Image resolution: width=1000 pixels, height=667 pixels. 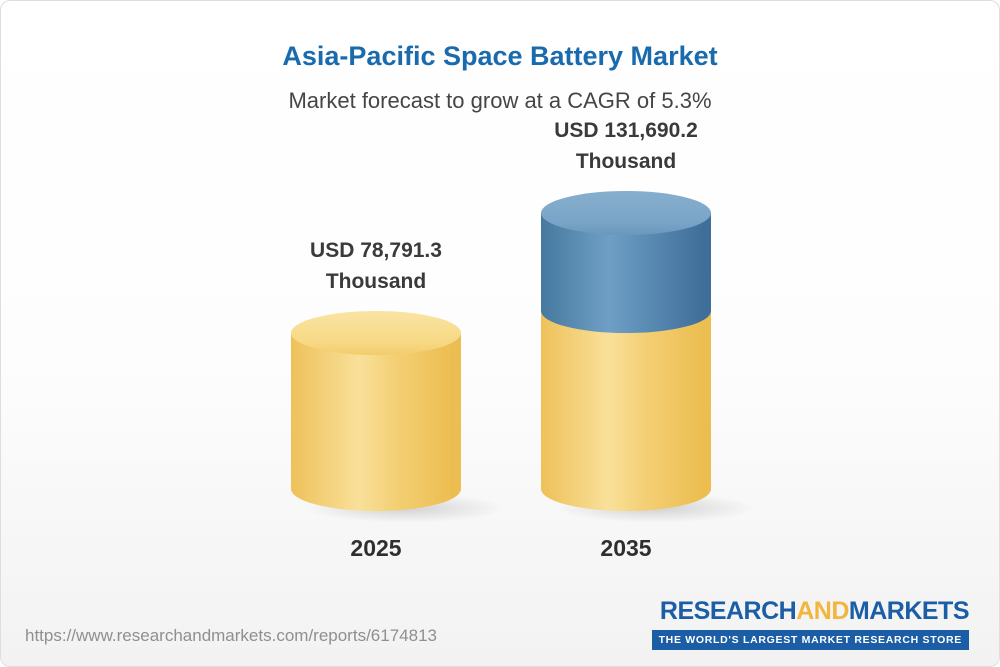 I want to click on logo-word-markets: MARKETS, so click(x=909, y=611).